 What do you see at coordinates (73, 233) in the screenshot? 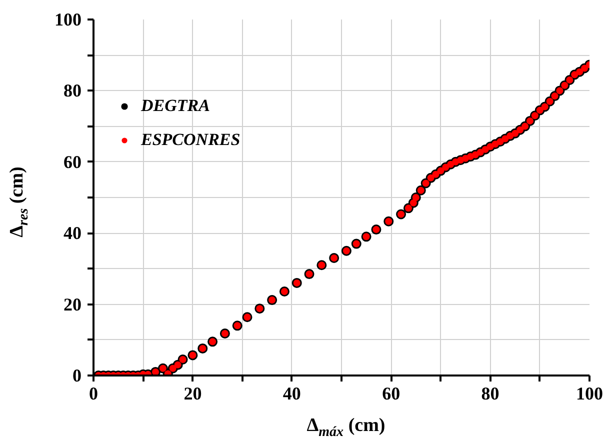
I see `y-tick-label: 40` at bounding box center [73, 233].